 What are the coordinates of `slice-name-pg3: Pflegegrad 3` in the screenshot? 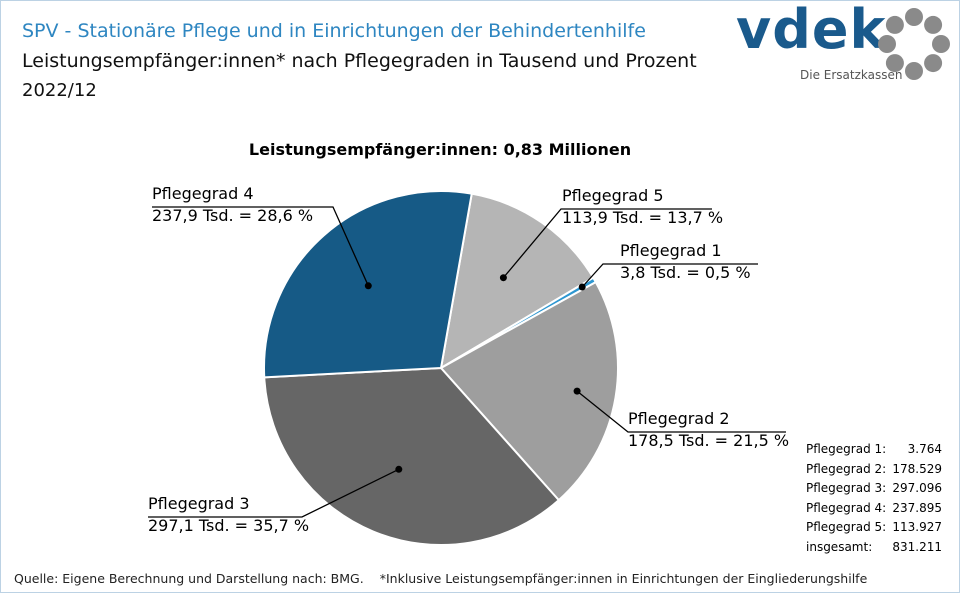 It's located at (199, 503).